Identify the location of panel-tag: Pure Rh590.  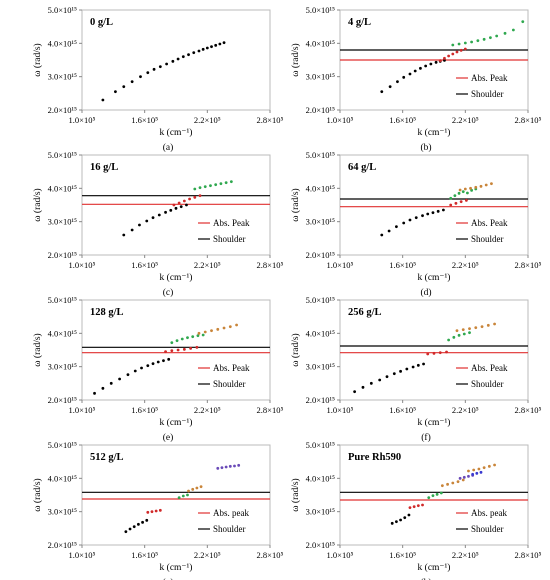
(374, 457).